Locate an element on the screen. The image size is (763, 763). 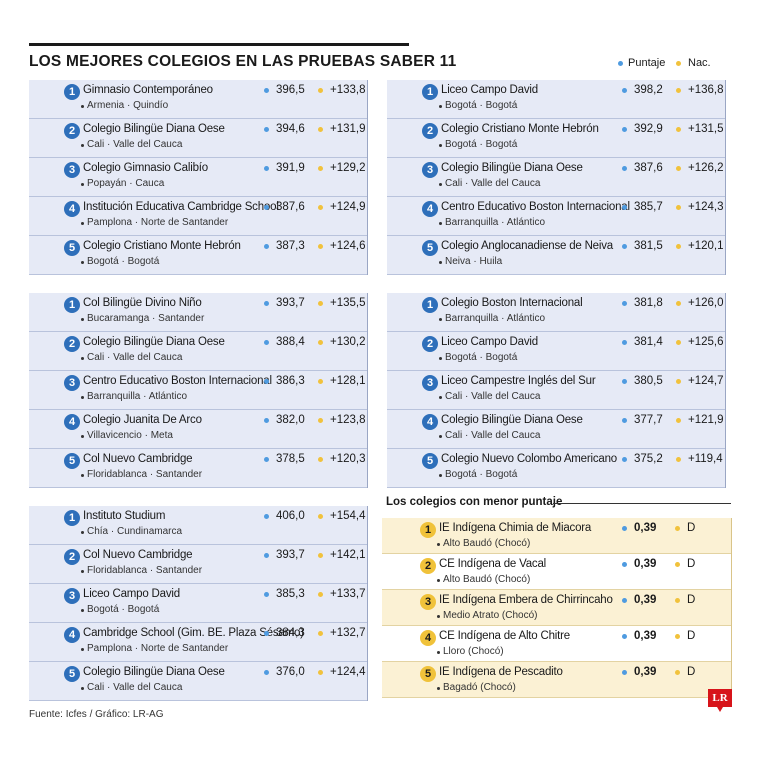
puntaje-value: 381,4 is located at coordinates (648, 342).